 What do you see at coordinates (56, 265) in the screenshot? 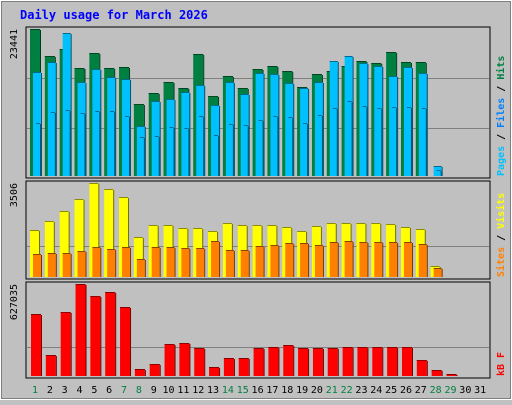
I see `bar-sites-day-2-shadow` at bounding box center [56, 265].